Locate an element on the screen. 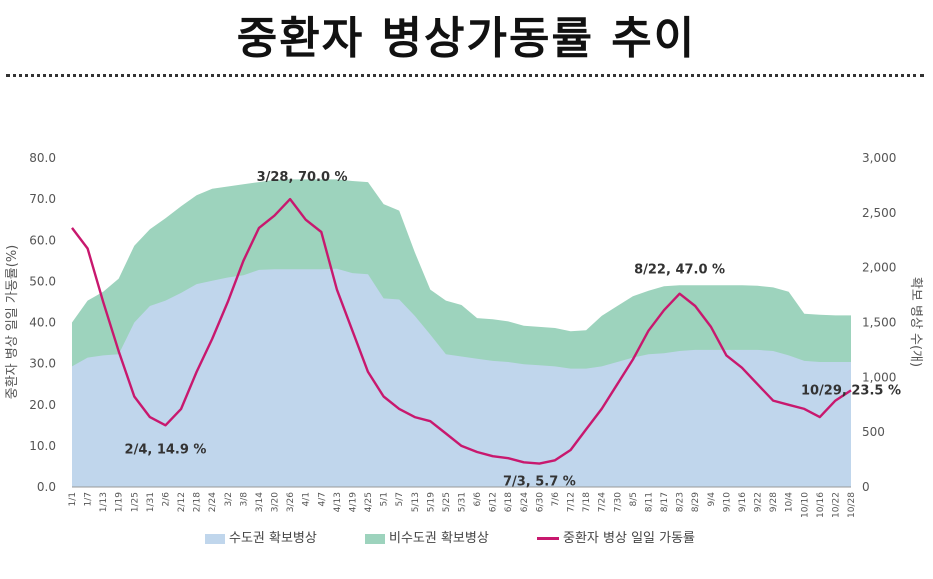 This screenshot has width=933, height=579. legend-item-capital: 수도권 확보병상 is located at coordinates (261, 536).